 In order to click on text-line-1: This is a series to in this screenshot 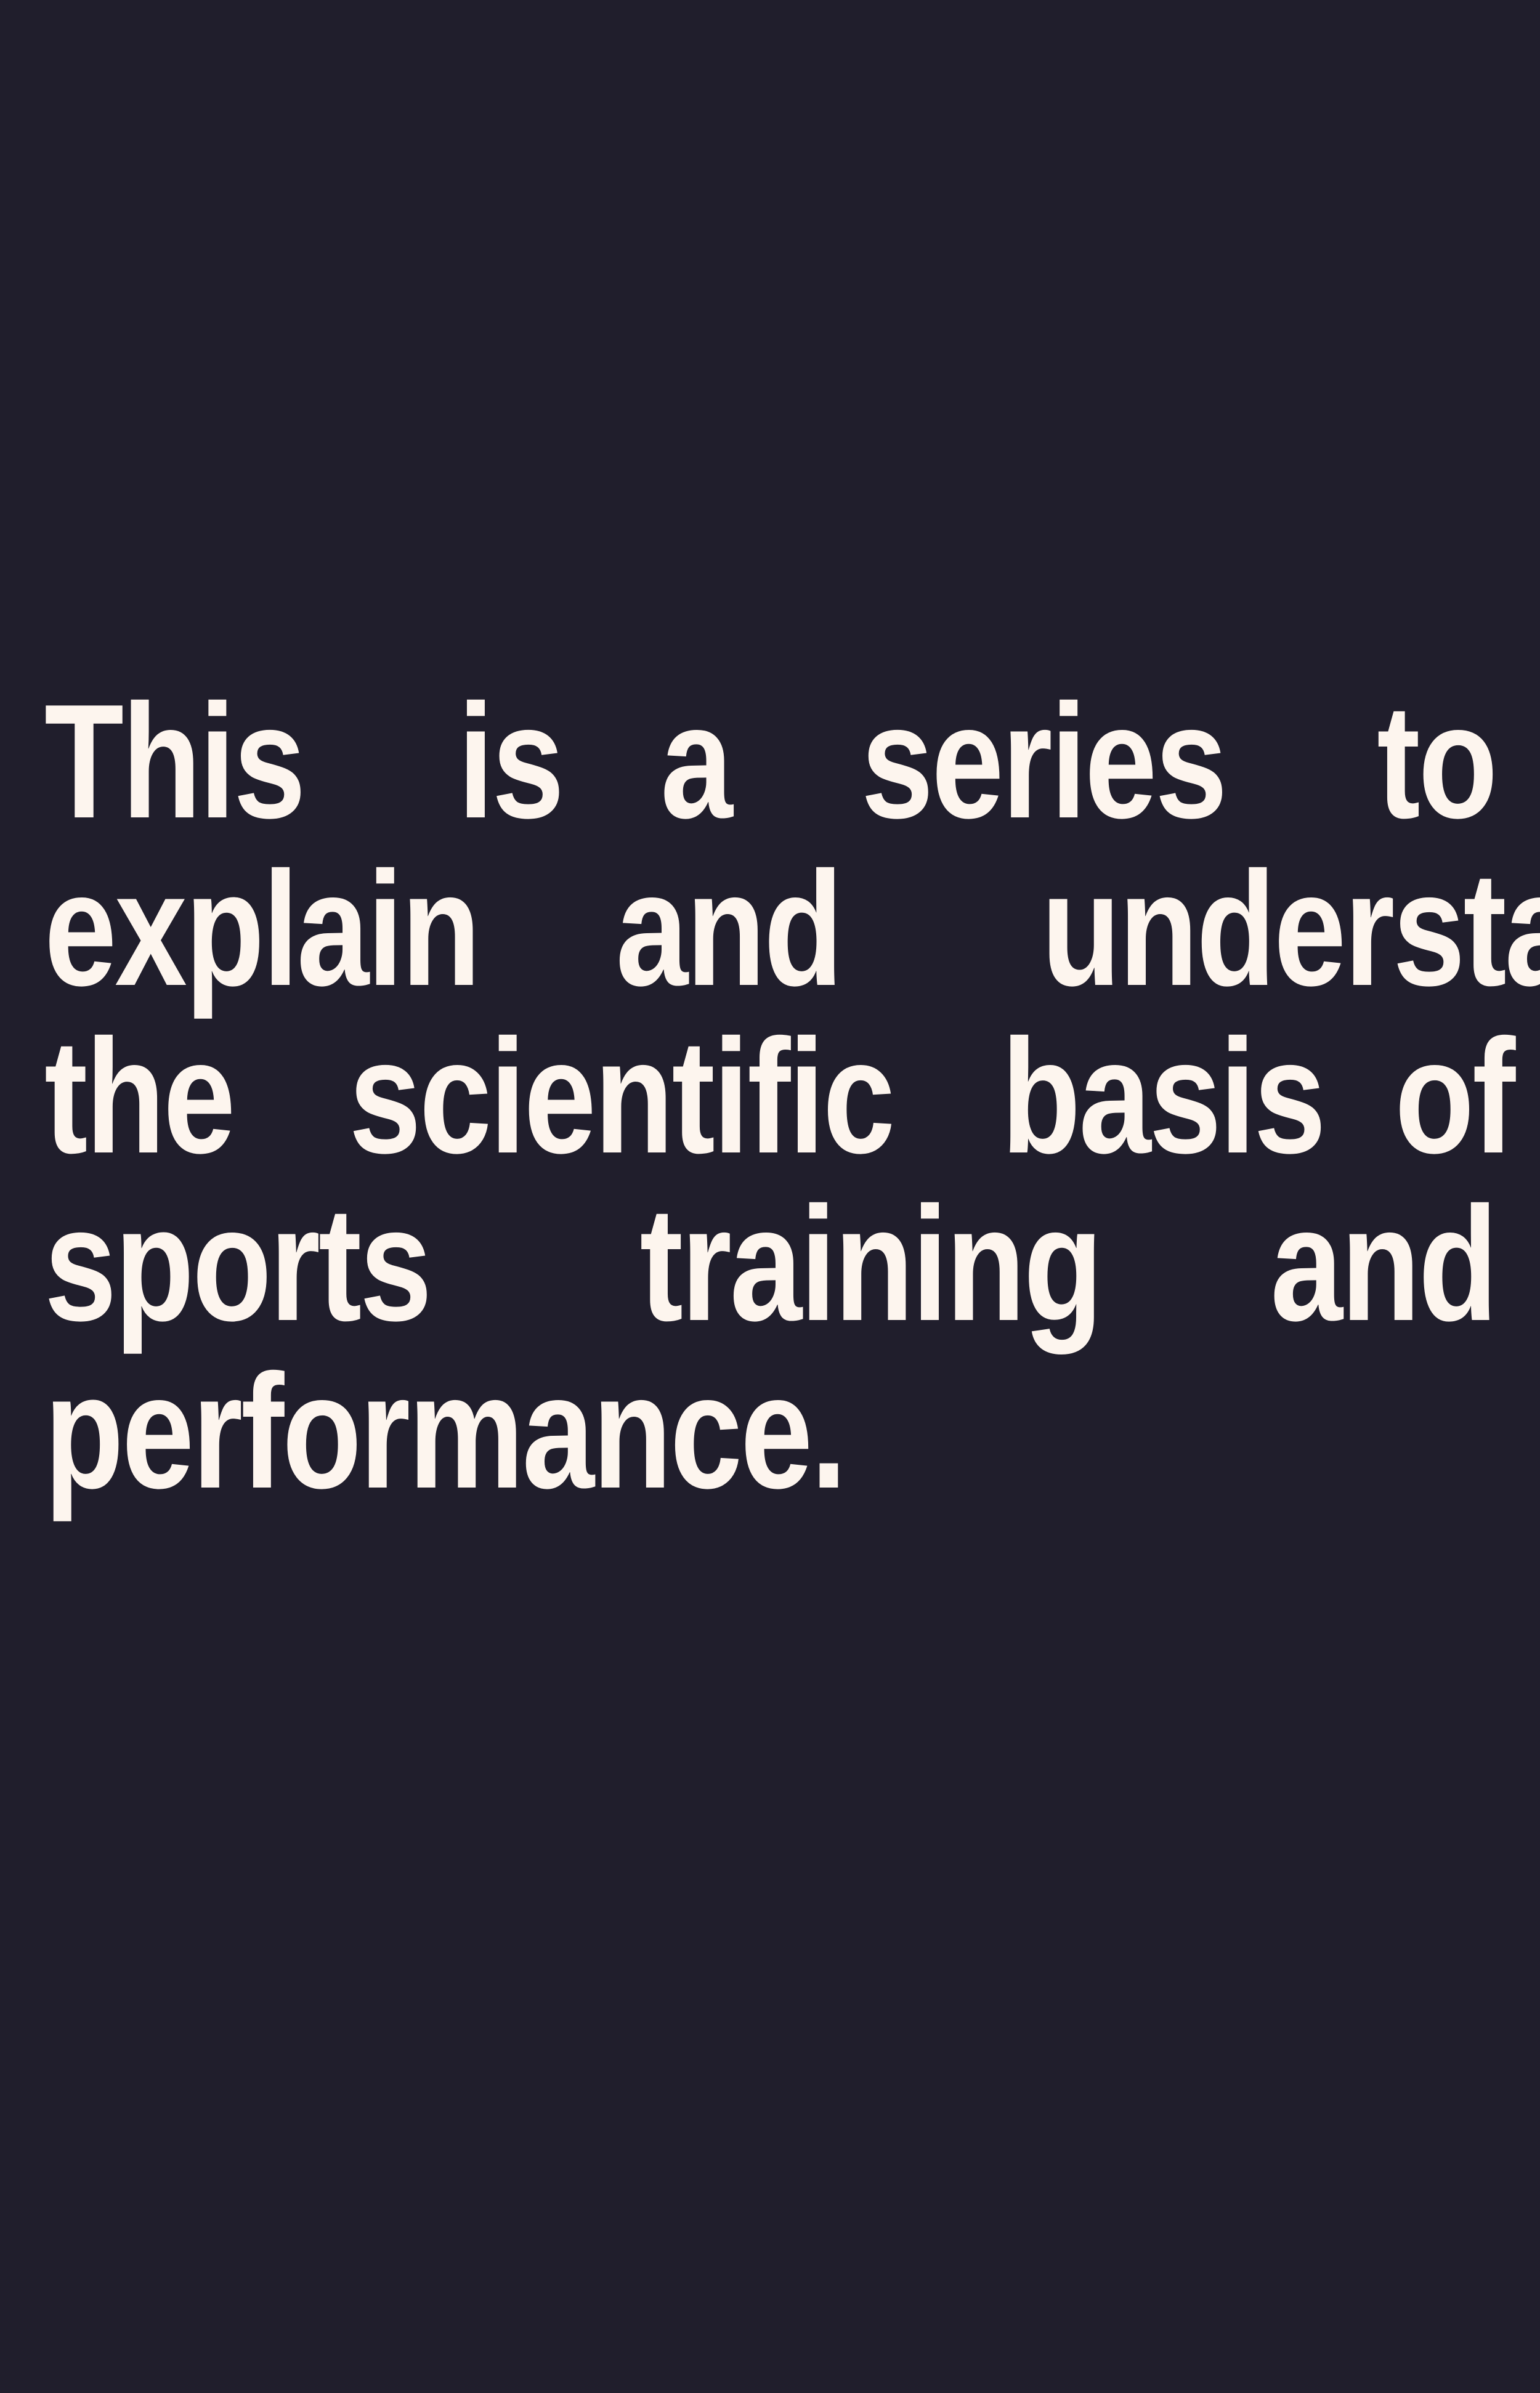, I will do `click(770, 761)`.